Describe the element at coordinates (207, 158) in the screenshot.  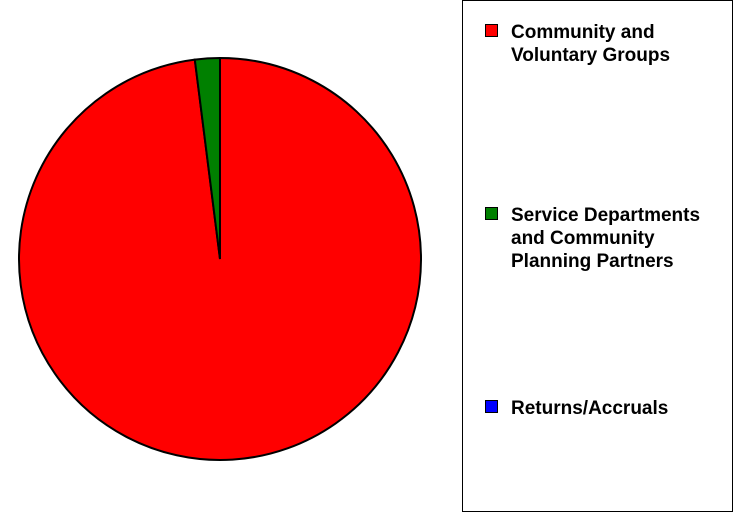
I see `pie-slice` at that location.